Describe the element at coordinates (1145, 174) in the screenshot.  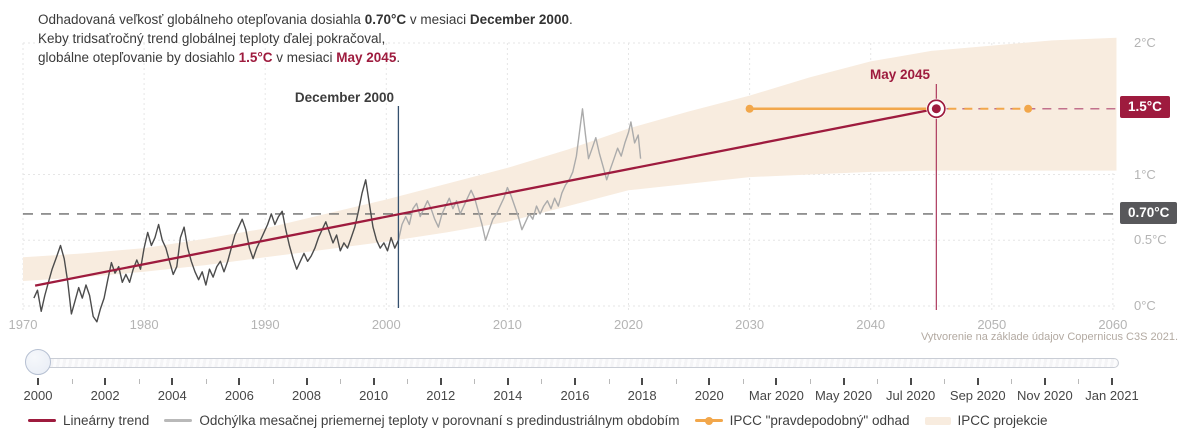
I see `y-axis-label: 1°C` at that location.